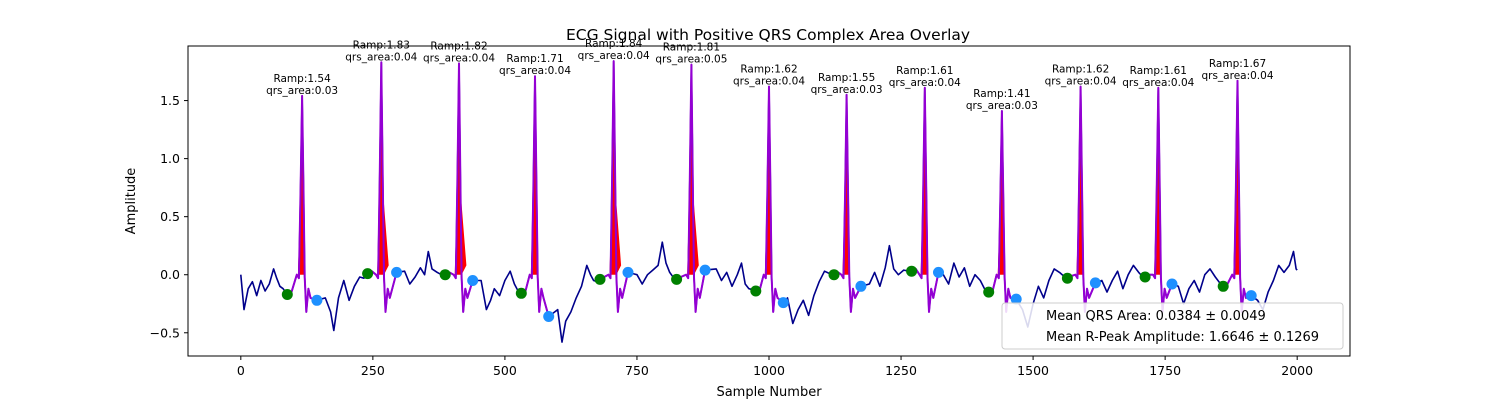 This screenshot has width=1500, height=400. What do you see at coordinates (614, 44) in the screenshot?
I see `r-peak-amplitude-label: Ramp:1.84` at bounding box center [614, 44].